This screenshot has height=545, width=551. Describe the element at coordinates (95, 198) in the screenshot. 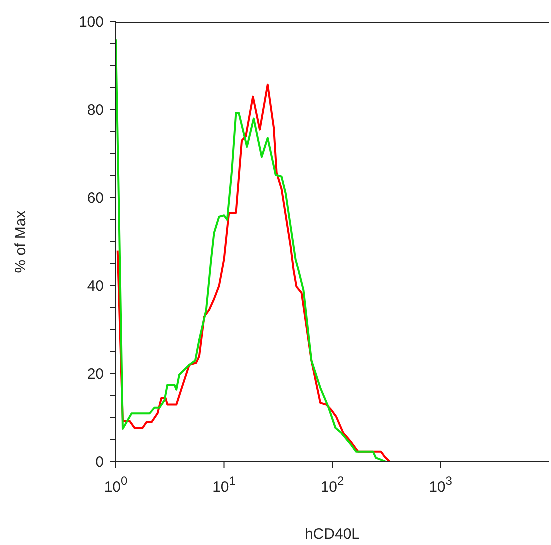

I see `y-tick-label: 60` at that location.